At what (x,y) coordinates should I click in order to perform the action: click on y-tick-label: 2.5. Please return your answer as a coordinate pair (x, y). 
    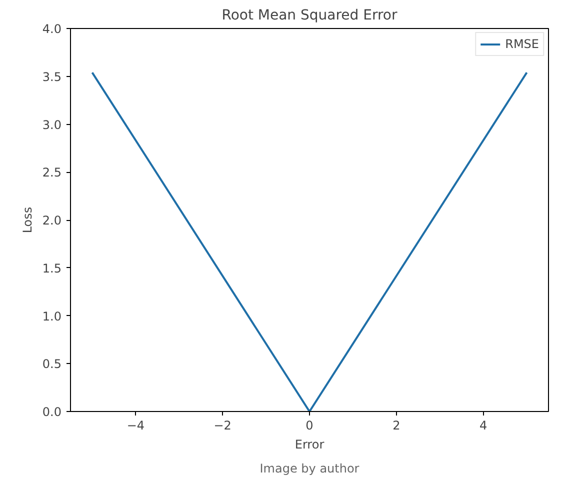
    Looking at the image, I should click on (52, 173).